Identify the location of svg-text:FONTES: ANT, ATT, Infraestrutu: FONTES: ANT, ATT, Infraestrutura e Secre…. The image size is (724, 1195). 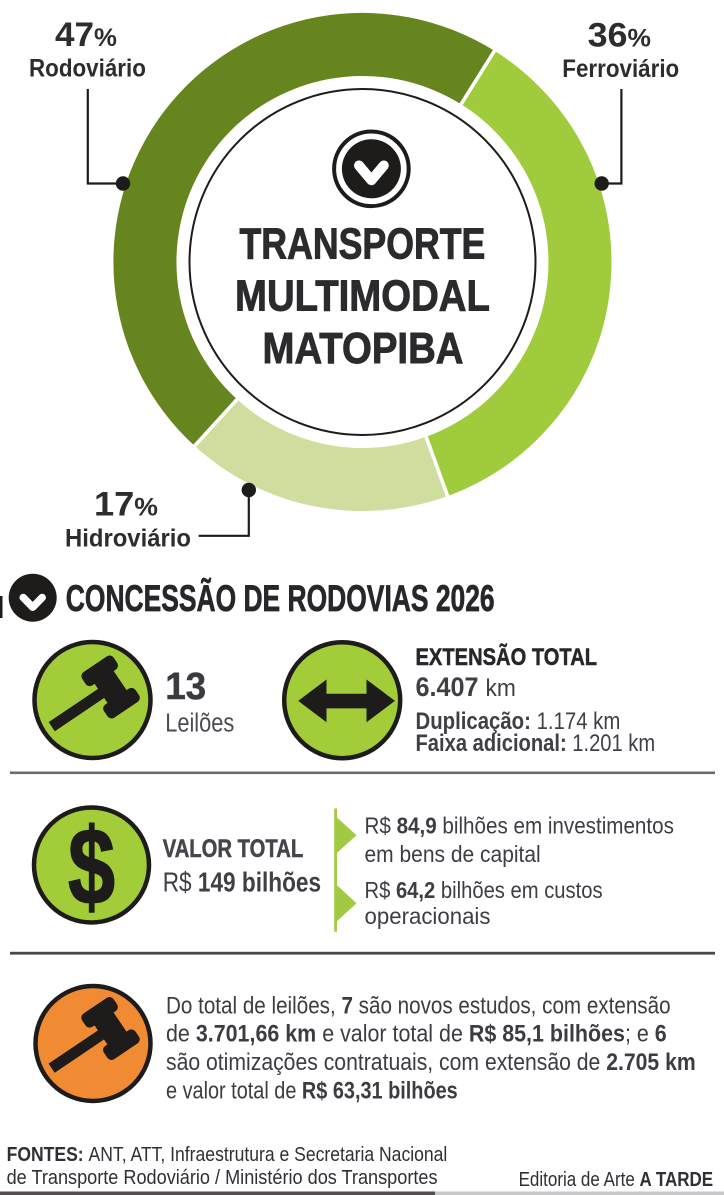
(227, 1154).